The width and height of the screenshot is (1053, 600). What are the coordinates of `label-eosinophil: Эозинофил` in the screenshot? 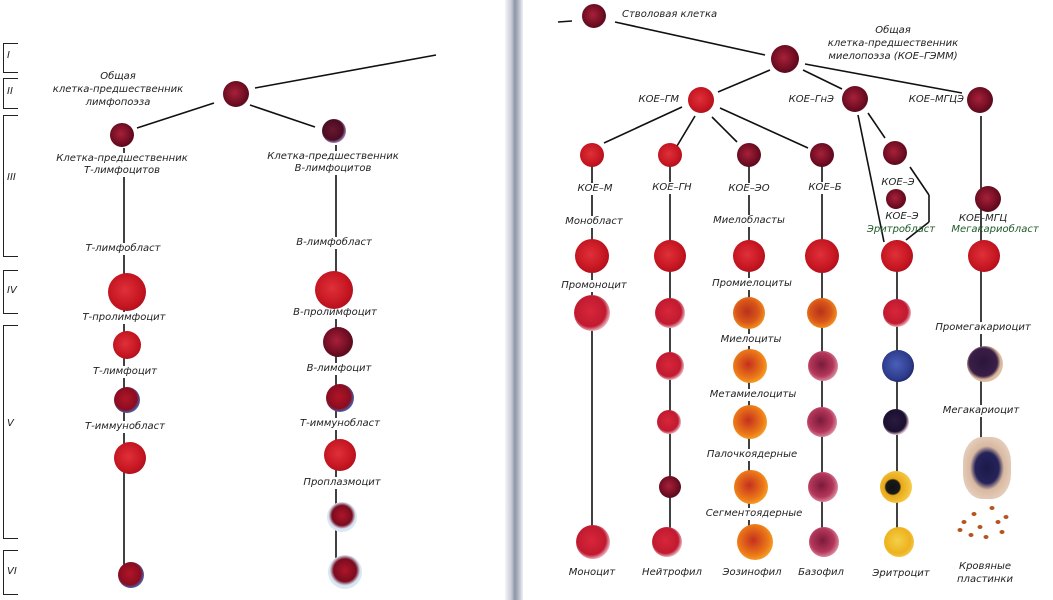 It's located at (752, 572).